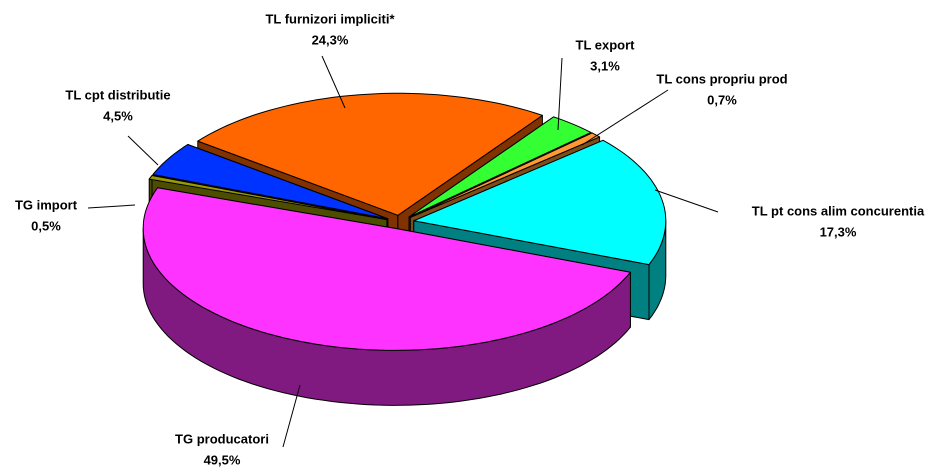 The image size is (934, 467). What do you see at coordinates (330, 39) in the screenshot?
I see `value-label: 24,3%` at bounding box center [330, 39].